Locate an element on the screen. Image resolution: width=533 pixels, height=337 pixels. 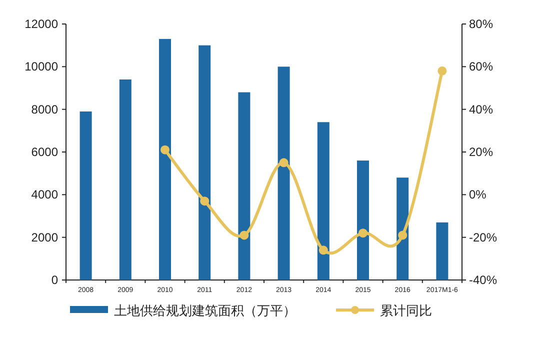
y-tick-label: 2000 is located at coordinates (44, 237).